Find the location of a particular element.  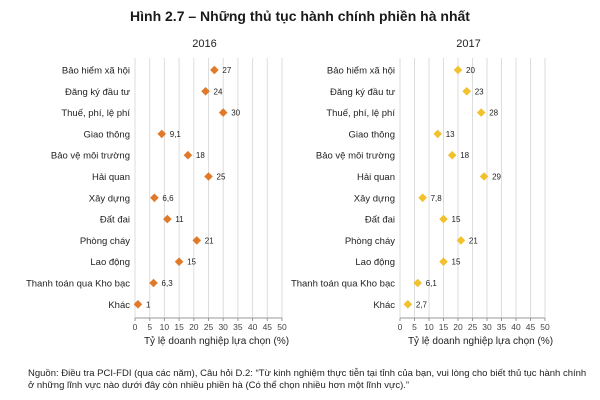

data-value-label: 28 is located at coordinates (493, 113).